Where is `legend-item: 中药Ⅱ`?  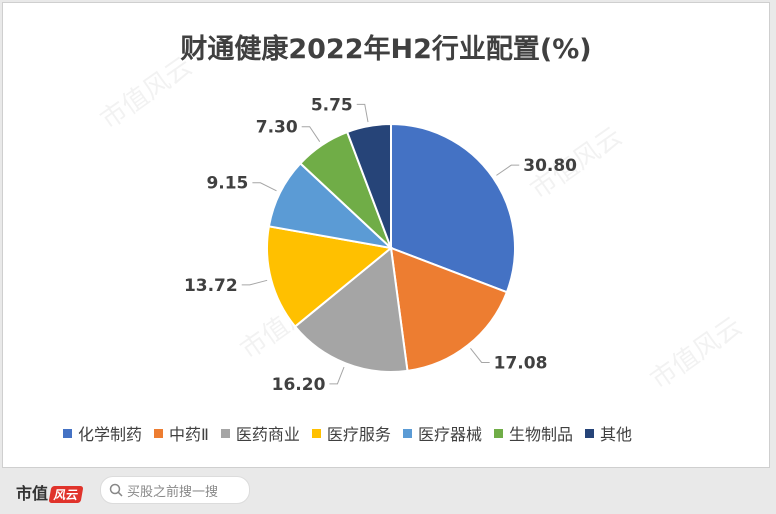
legend-item: 中药Ⅱ is located at coordinates (181, 433).